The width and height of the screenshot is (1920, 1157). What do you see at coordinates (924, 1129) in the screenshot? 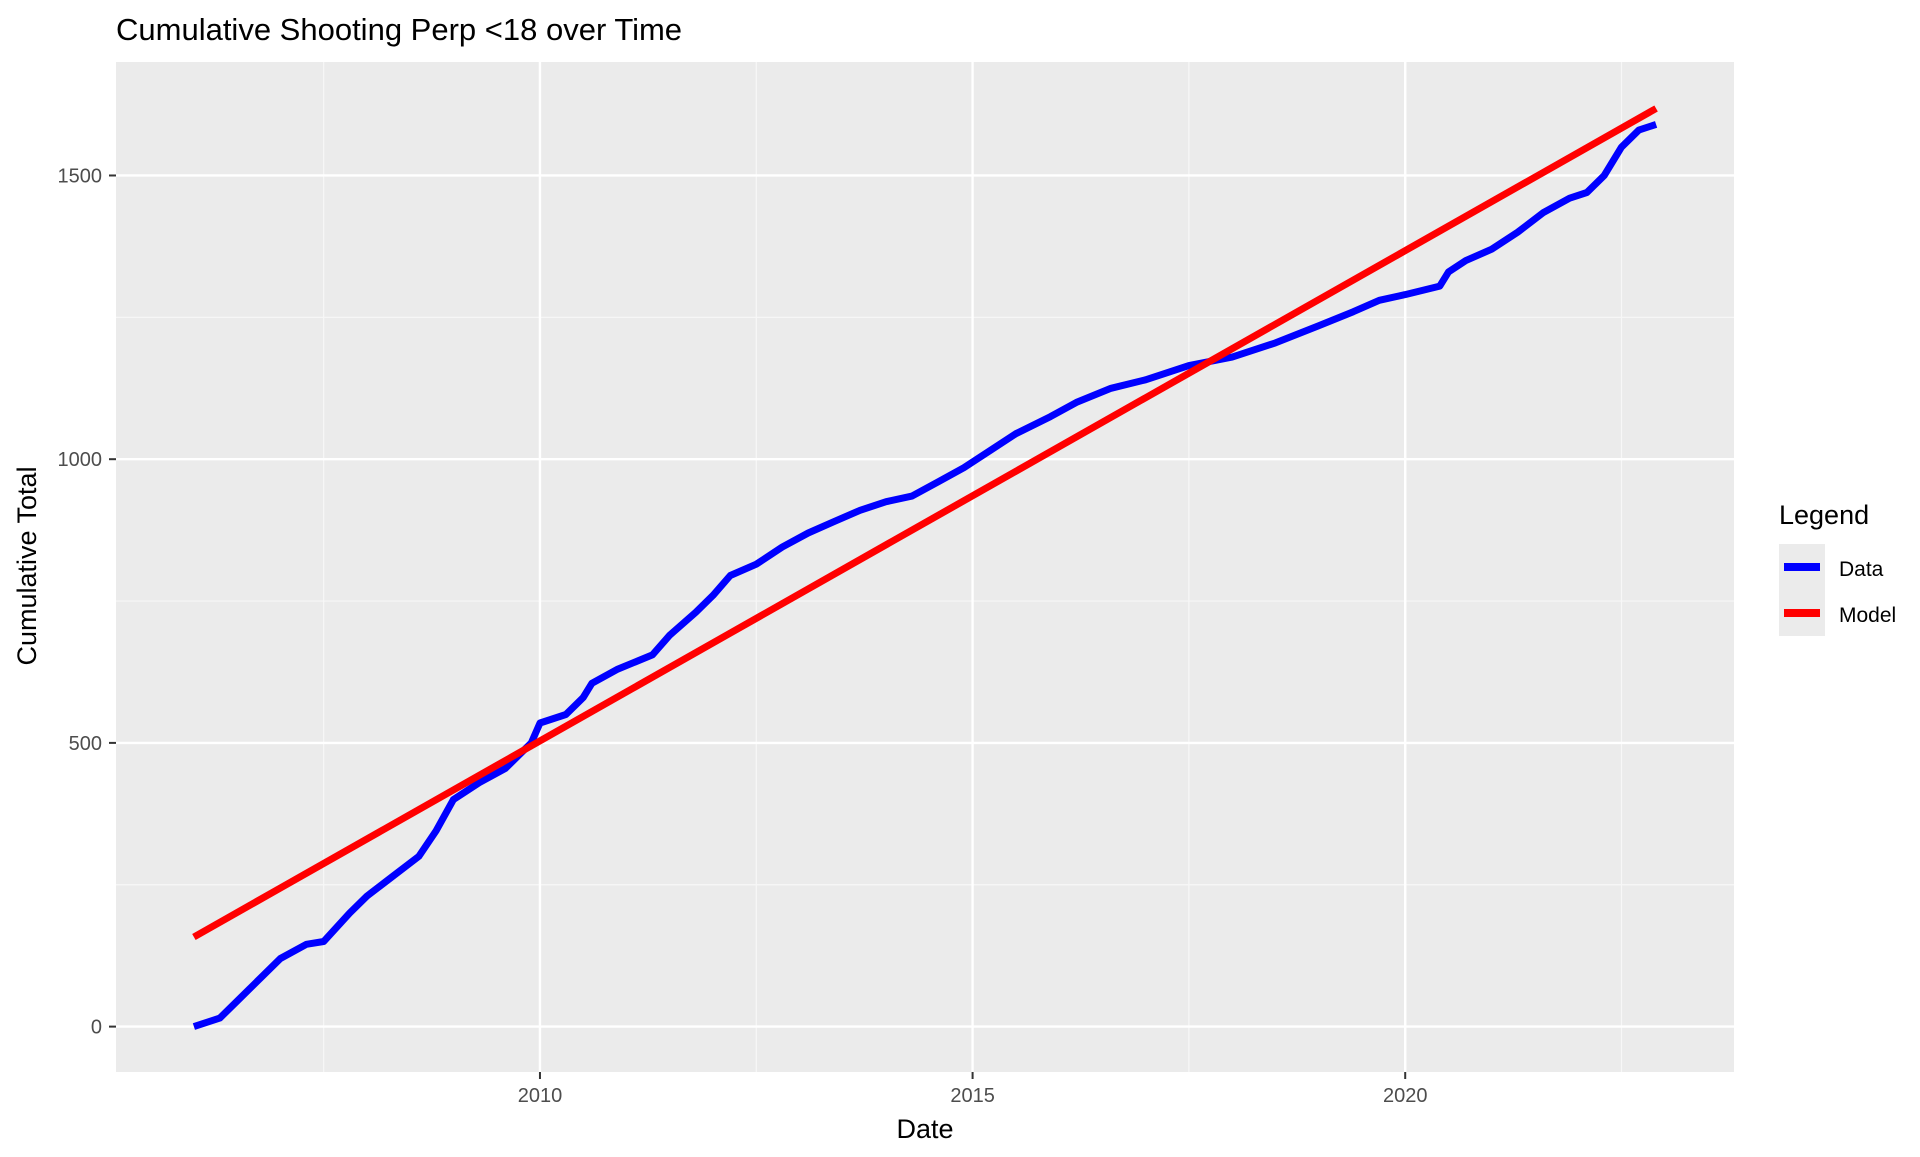
I see `x-axis-label: Date` at bounding box center [924, 1129].